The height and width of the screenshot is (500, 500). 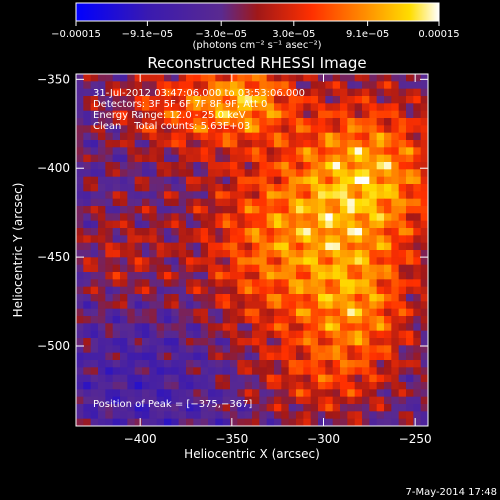 What do you see at coordinates (451, 492) in the screenshot?
I see `footer-date: 7-May-2014 17:48` at bounding box center [451, 492].